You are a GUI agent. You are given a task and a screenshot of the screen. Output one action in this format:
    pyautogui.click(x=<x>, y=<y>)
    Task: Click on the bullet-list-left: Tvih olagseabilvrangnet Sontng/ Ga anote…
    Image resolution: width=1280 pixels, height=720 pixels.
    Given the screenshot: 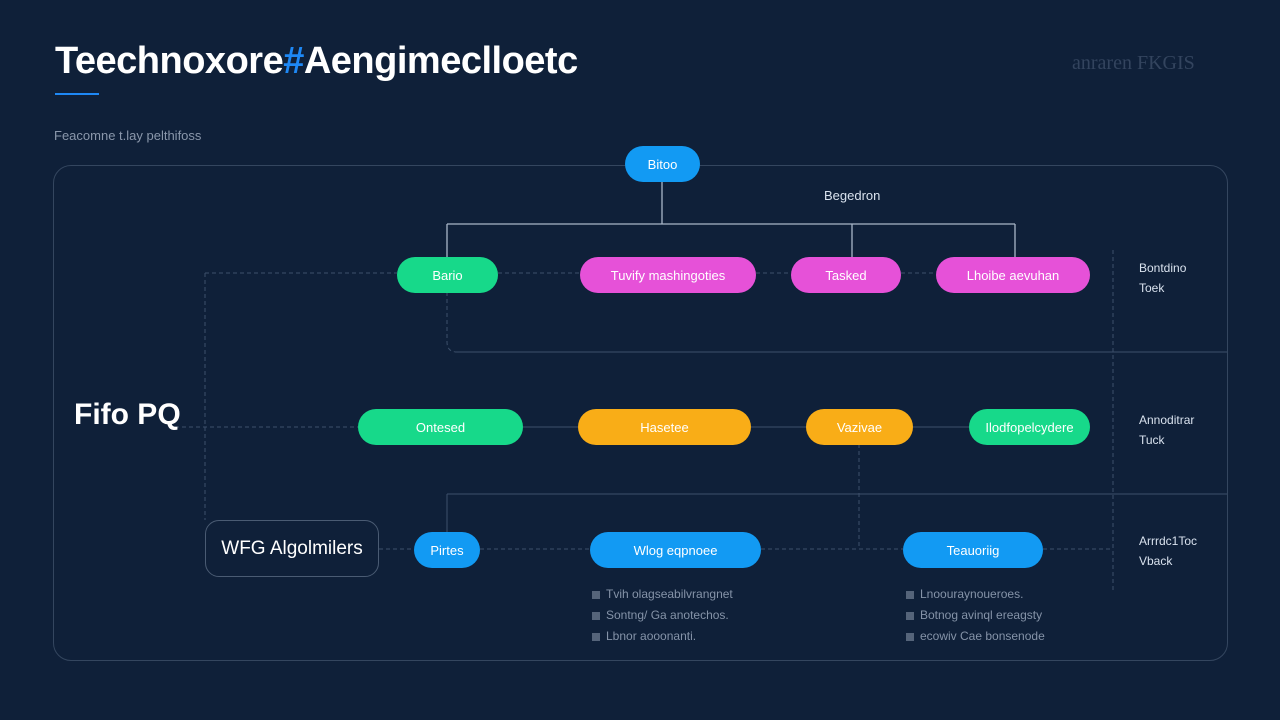 What is the action you would take?
    pyautogui.click(x=662, y=615)
    